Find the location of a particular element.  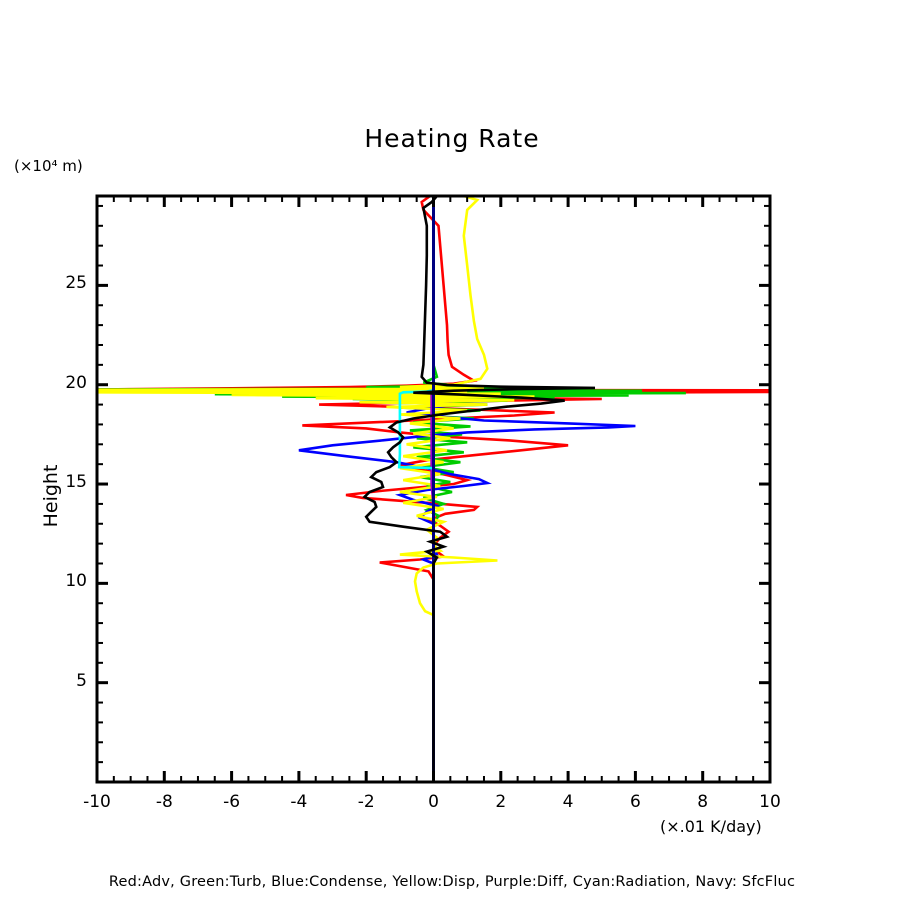

y-unit-label: (×10⁴ m) is located at coordinates (48, 166).